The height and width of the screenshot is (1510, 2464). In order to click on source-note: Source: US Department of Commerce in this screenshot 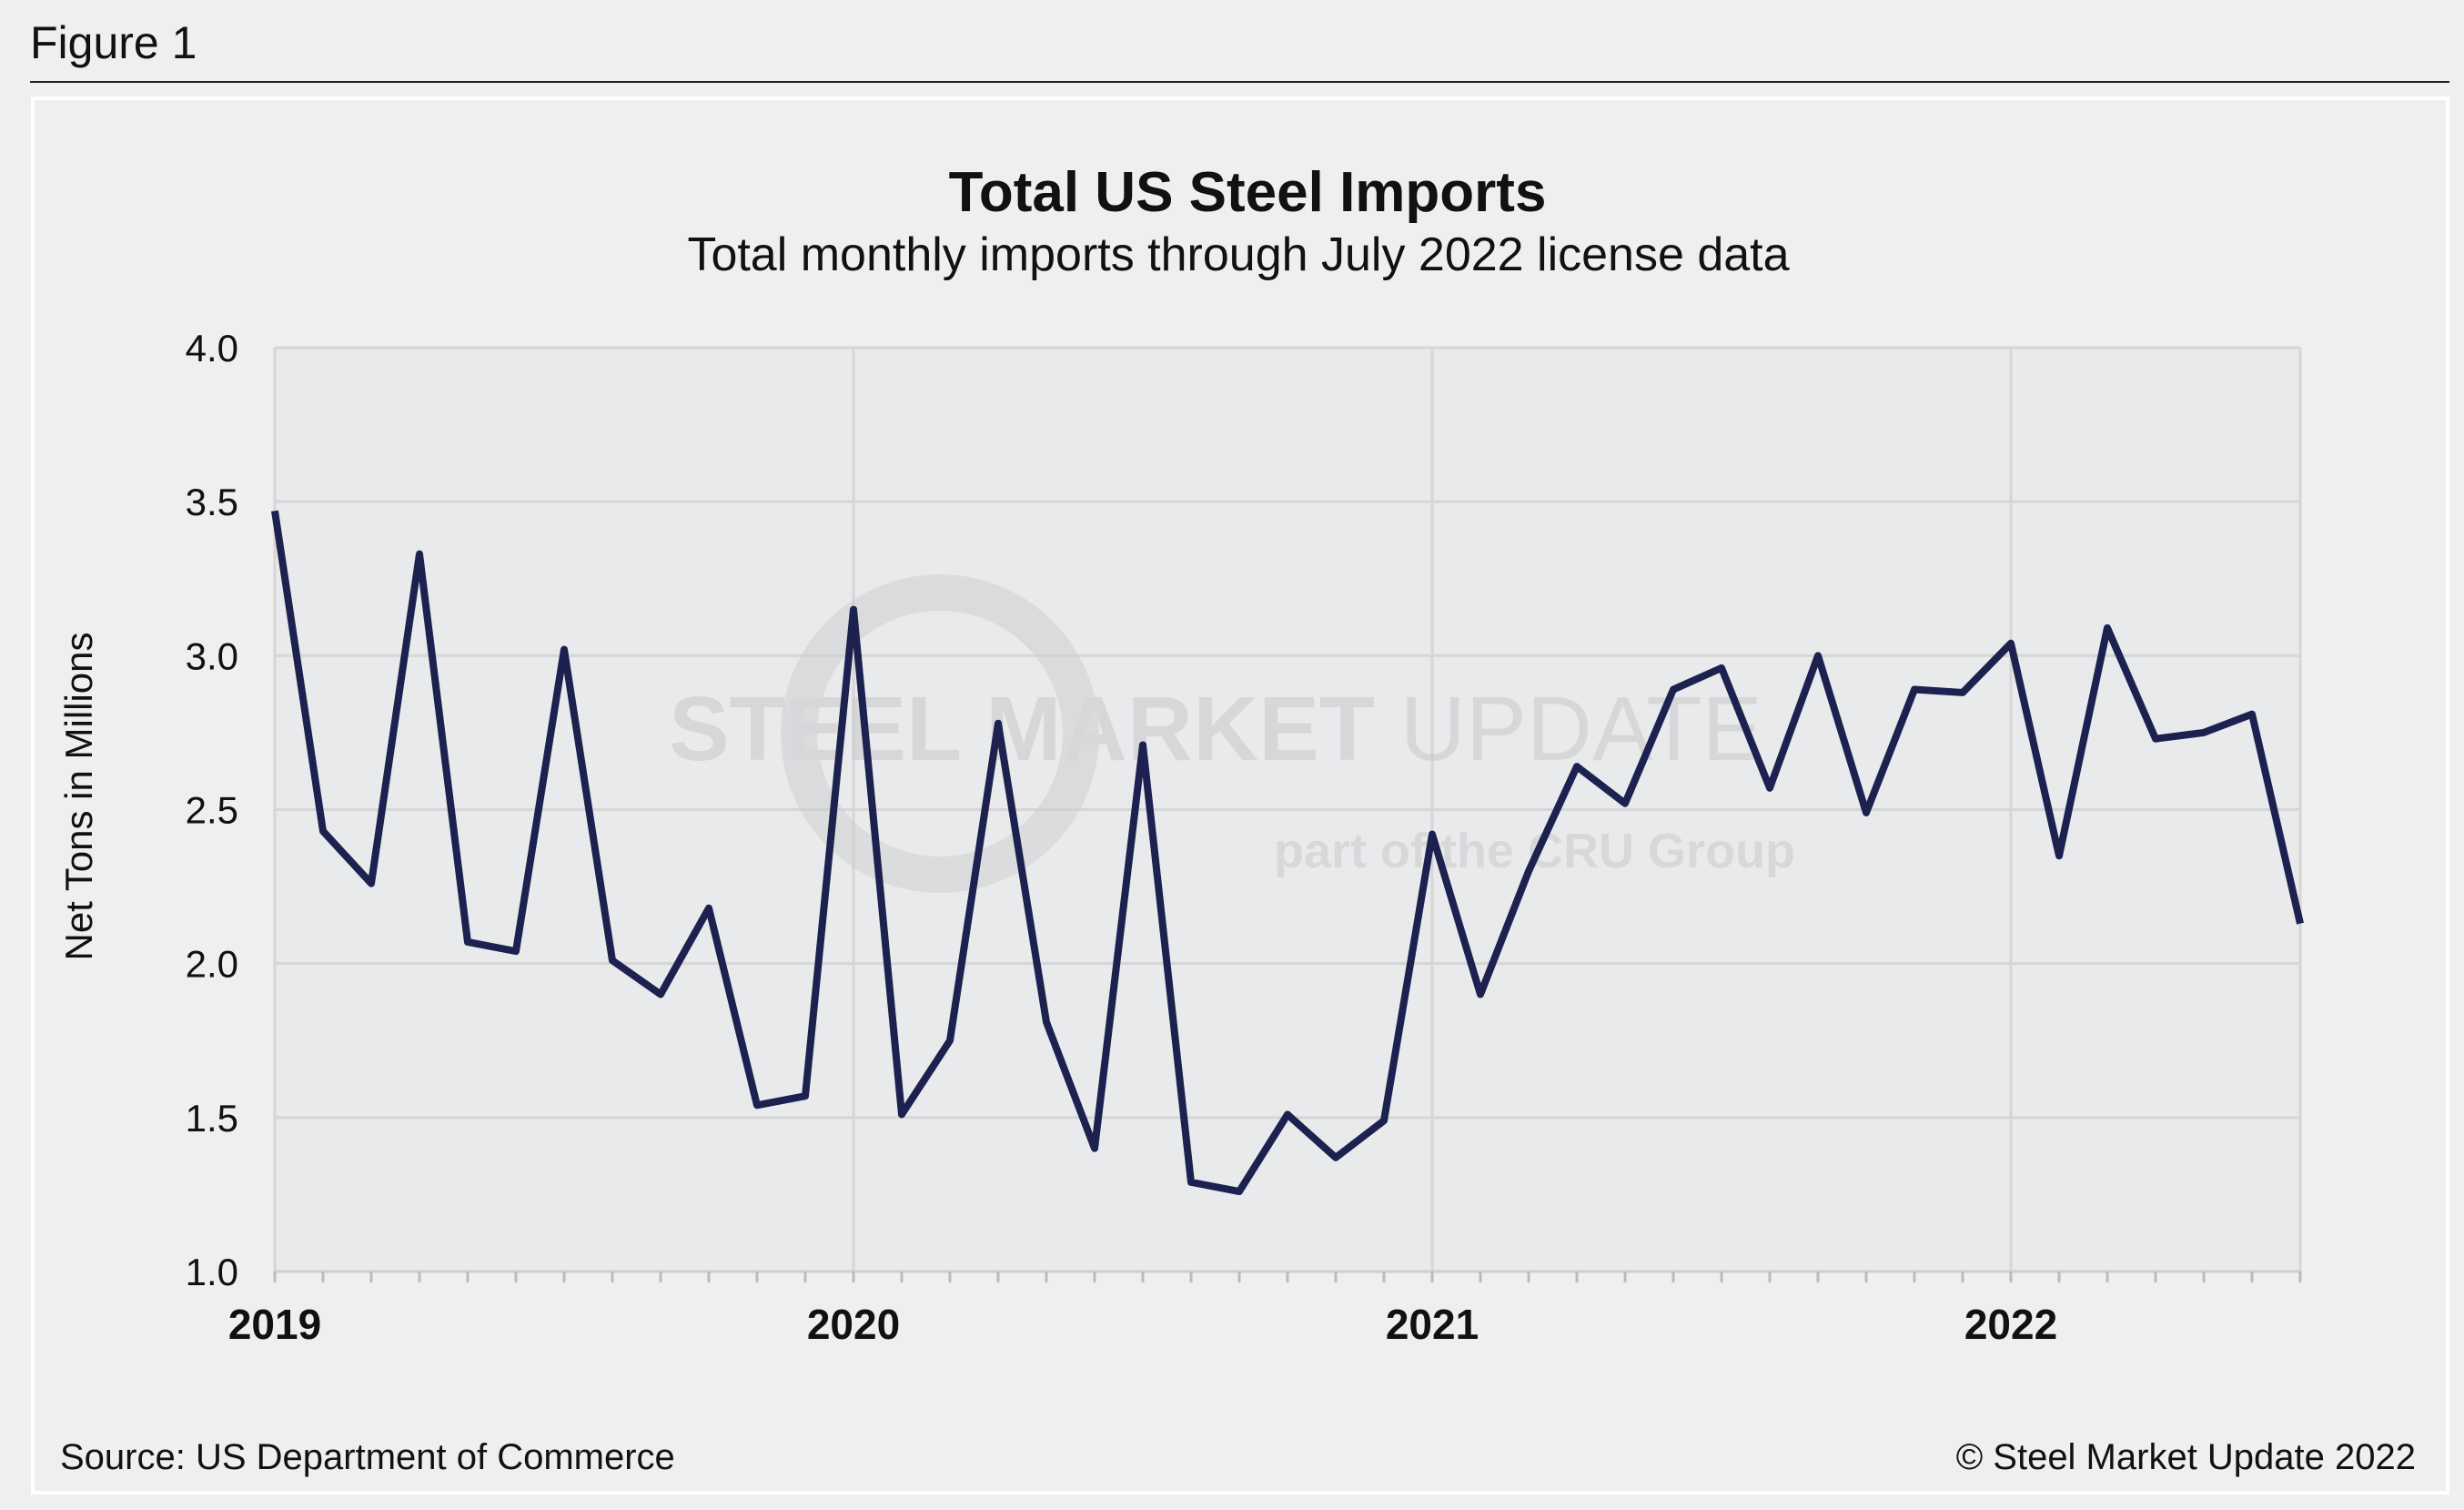, I will do `click(367, 1457)`.